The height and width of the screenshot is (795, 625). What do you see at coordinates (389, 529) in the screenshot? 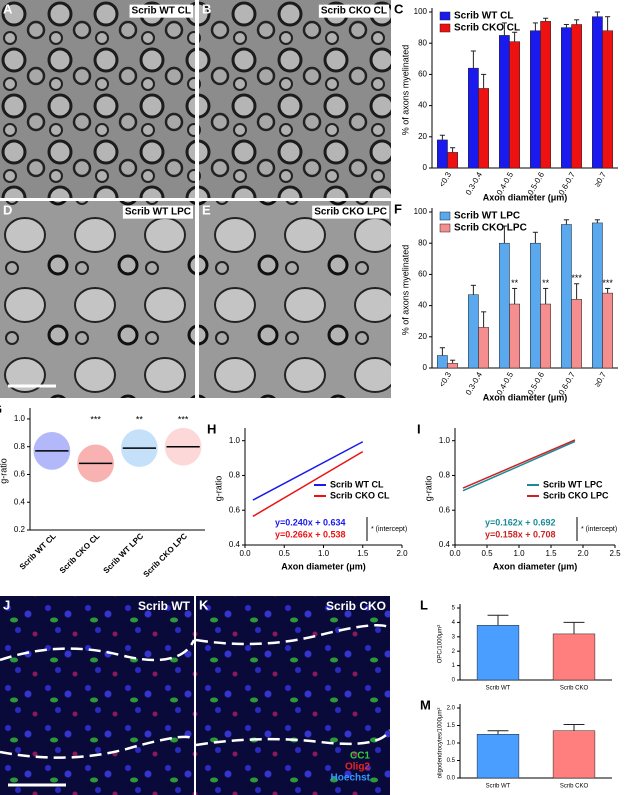
I see `significance: * (intercept)` at bounding box center [389, 529].